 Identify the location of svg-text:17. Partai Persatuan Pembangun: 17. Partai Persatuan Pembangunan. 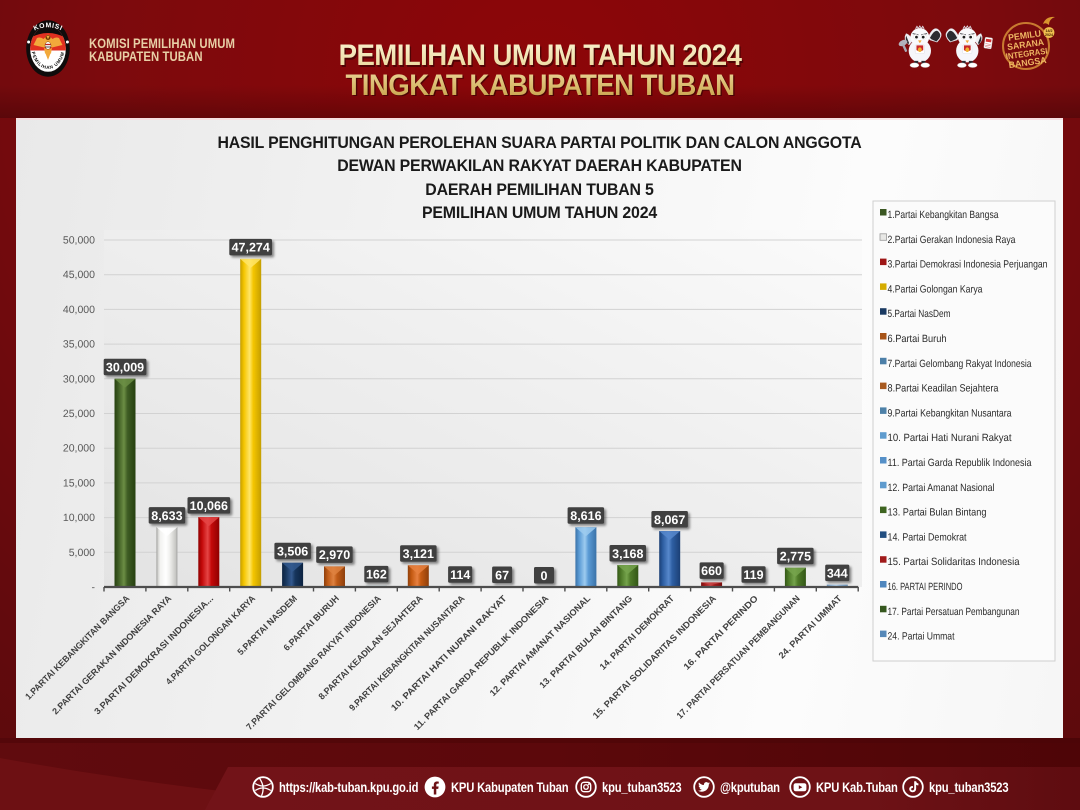
(954, 612).